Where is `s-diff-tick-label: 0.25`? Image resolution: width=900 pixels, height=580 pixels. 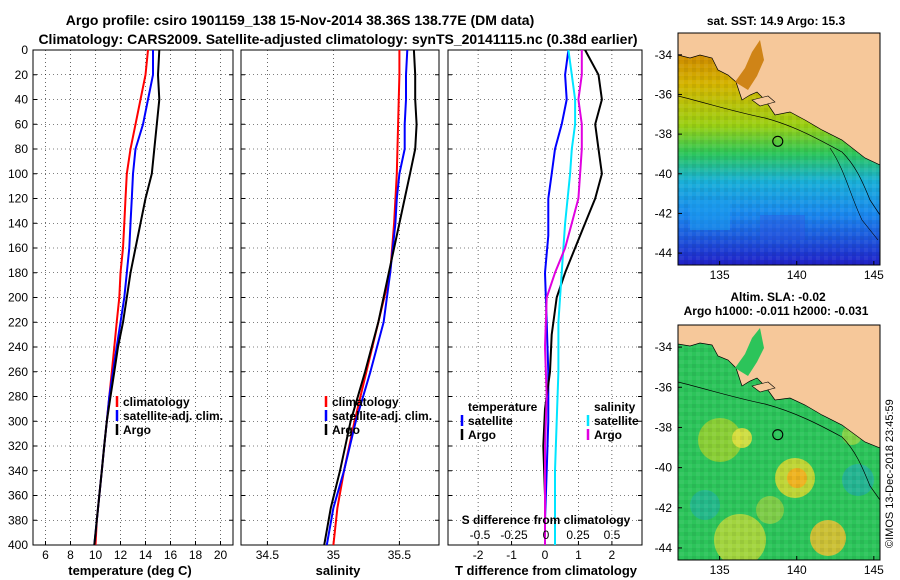 s-diff-tick-label: 0.25 is located at coordinates (578, 535).